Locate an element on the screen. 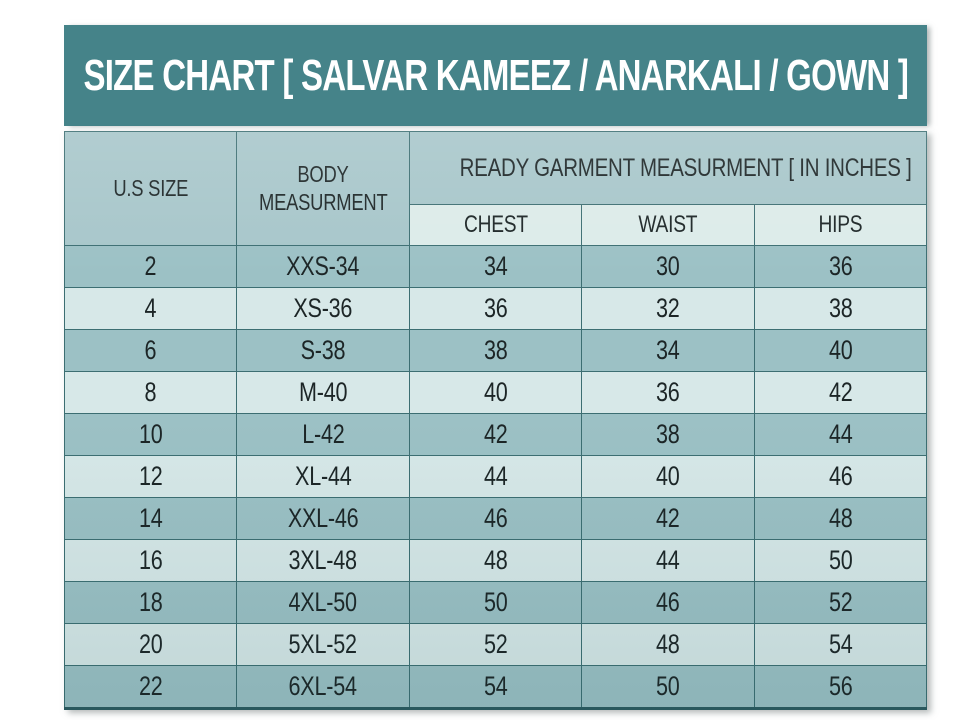 This screenshot has width=960, height=720. col-header-hips-label: HIPS is located at coordinates (840, 224).